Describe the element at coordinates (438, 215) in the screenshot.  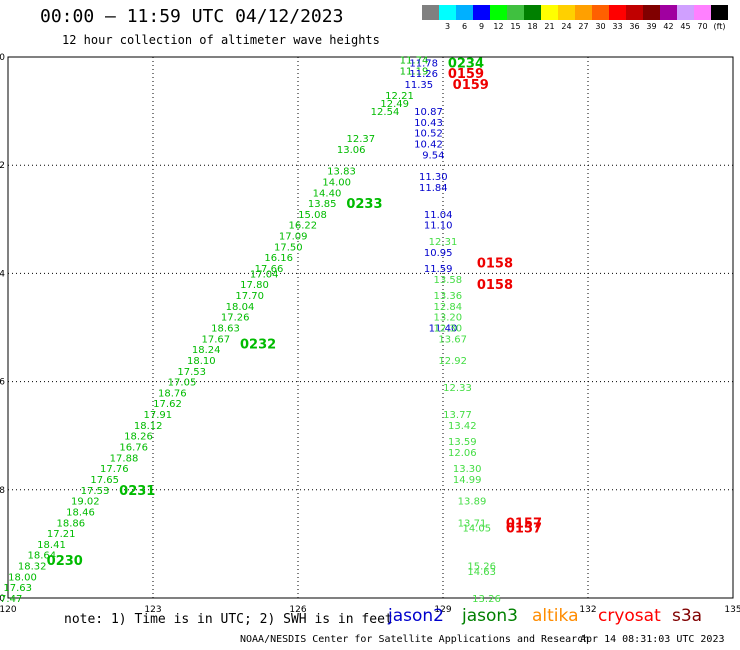
I see `swh-point-label: 11.04` at that location.